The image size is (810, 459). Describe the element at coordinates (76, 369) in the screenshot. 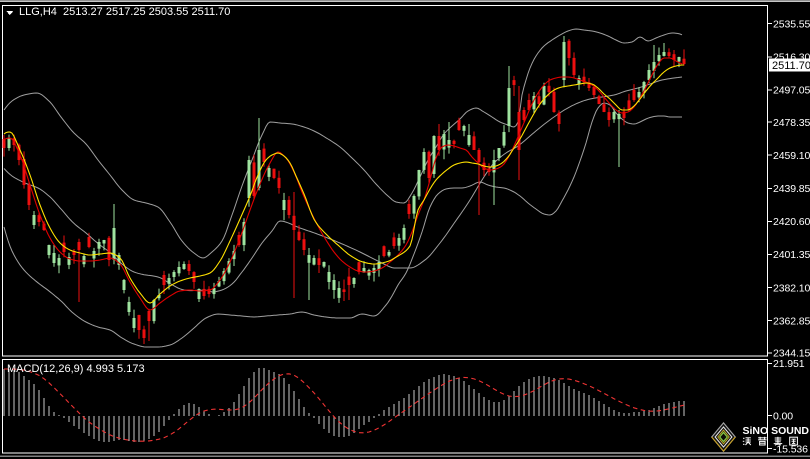

I see `svg-text: MACD(12,26,9) 4.993 5.173` at that location.